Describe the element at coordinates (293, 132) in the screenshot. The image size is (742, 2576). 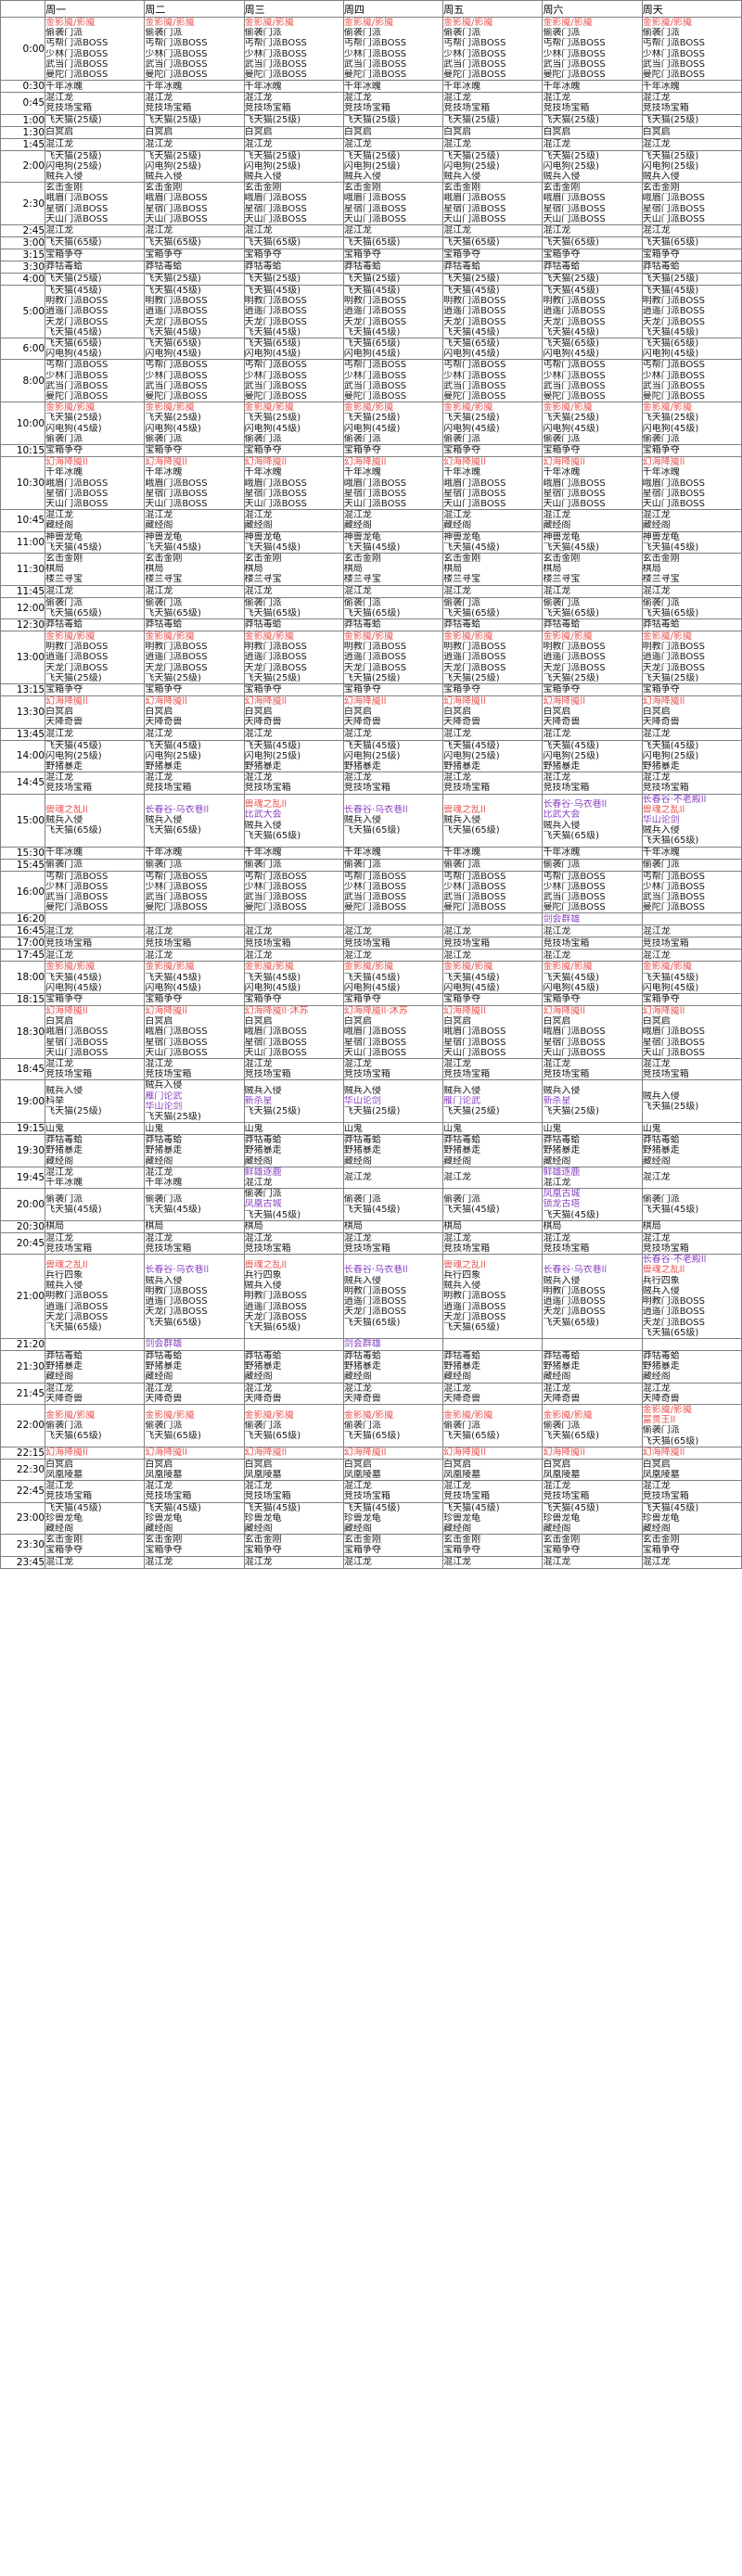
I see `schedule-cell-wednesday: 白冥启` at that location.